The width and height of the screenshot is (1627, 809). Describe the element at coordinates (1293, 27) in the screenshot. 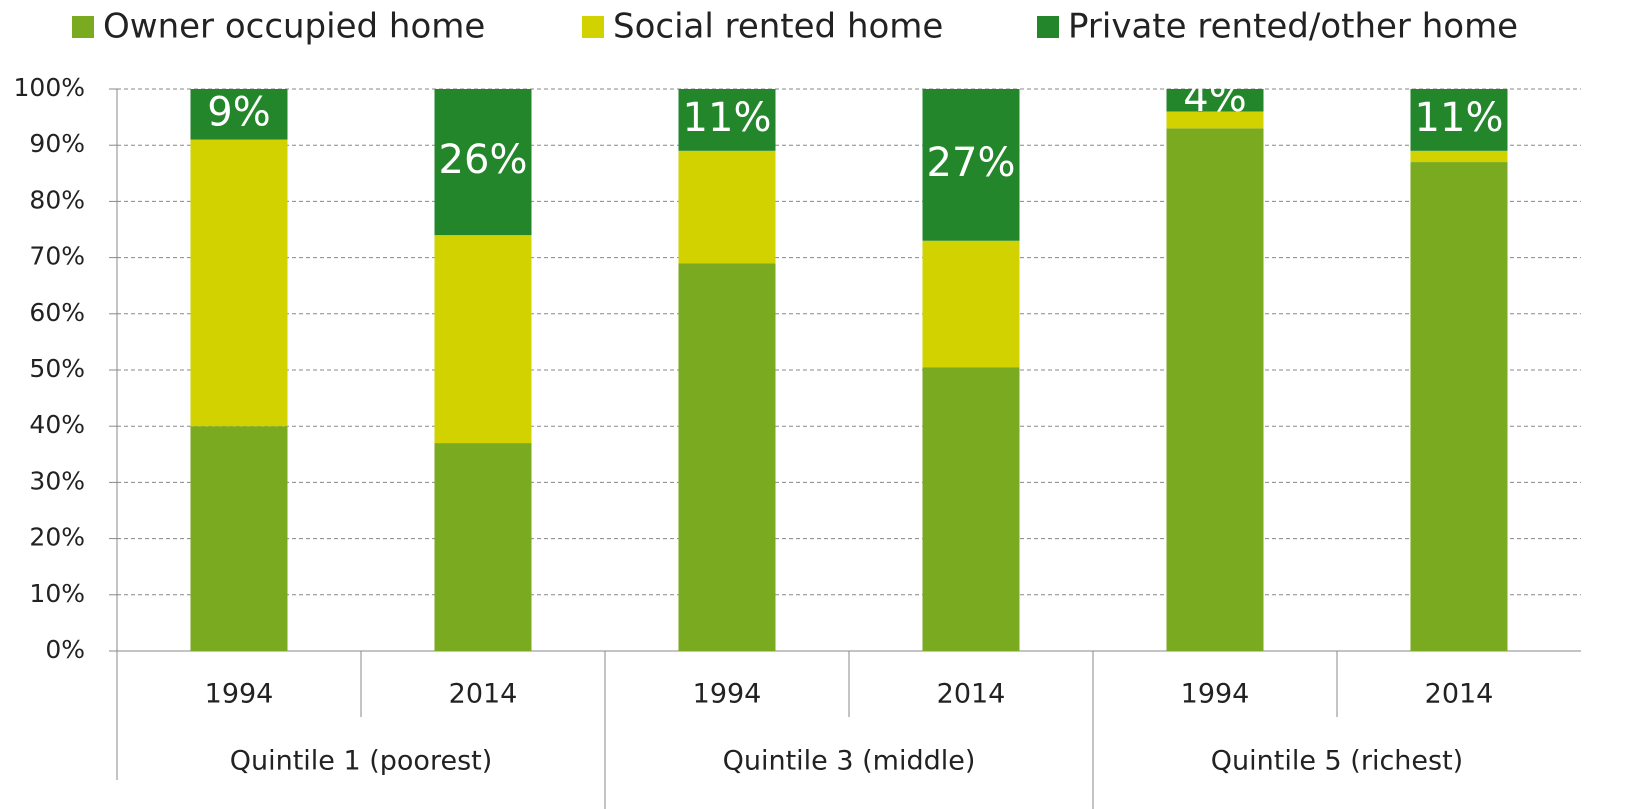

I see `legend-label: Private rented/other home` at that location.